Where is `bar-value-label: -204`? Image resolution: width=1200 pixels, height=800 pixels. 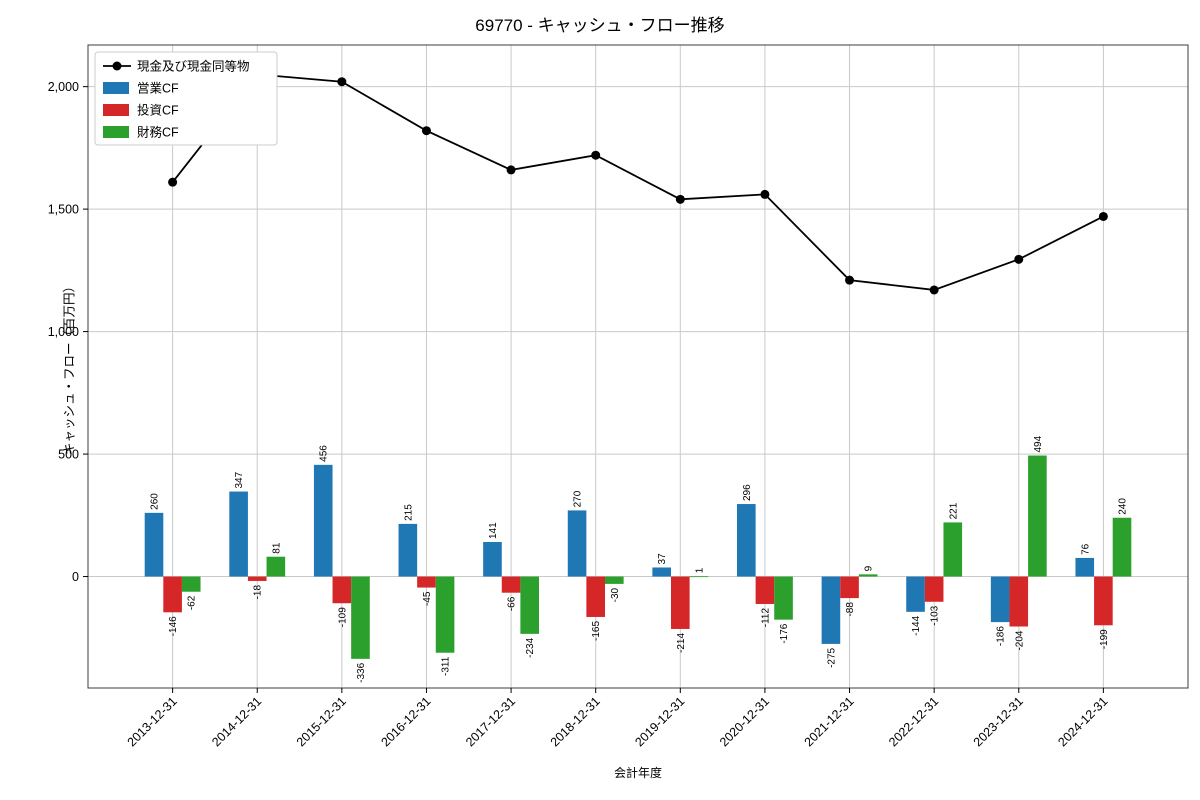
bar-value-label: -204 is located at coordinates (1019, 640).